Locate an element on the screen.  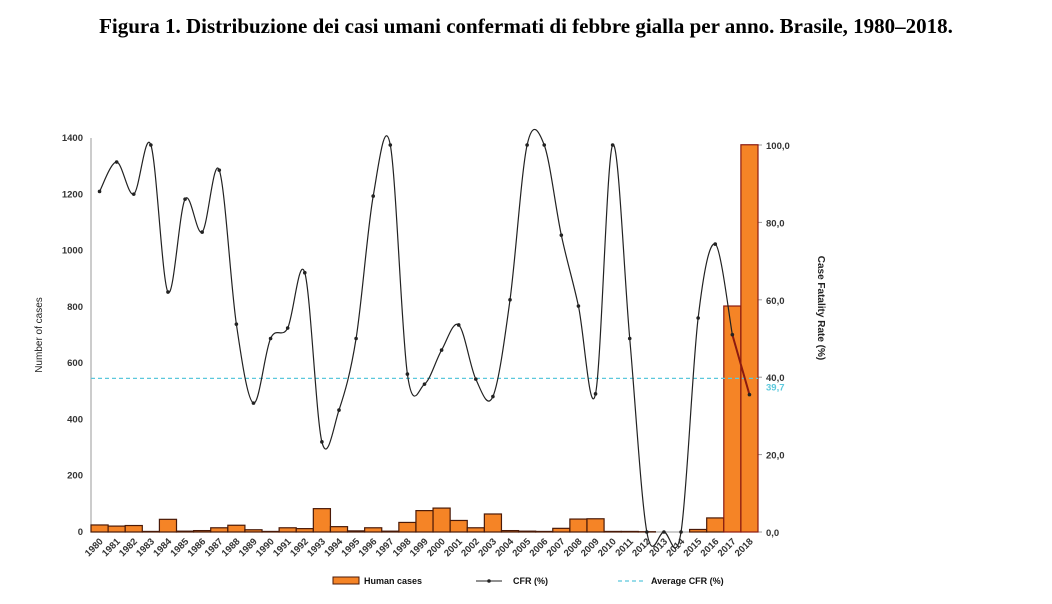
y2-tick-label: 0,0 is located at coordinates (772, 533).